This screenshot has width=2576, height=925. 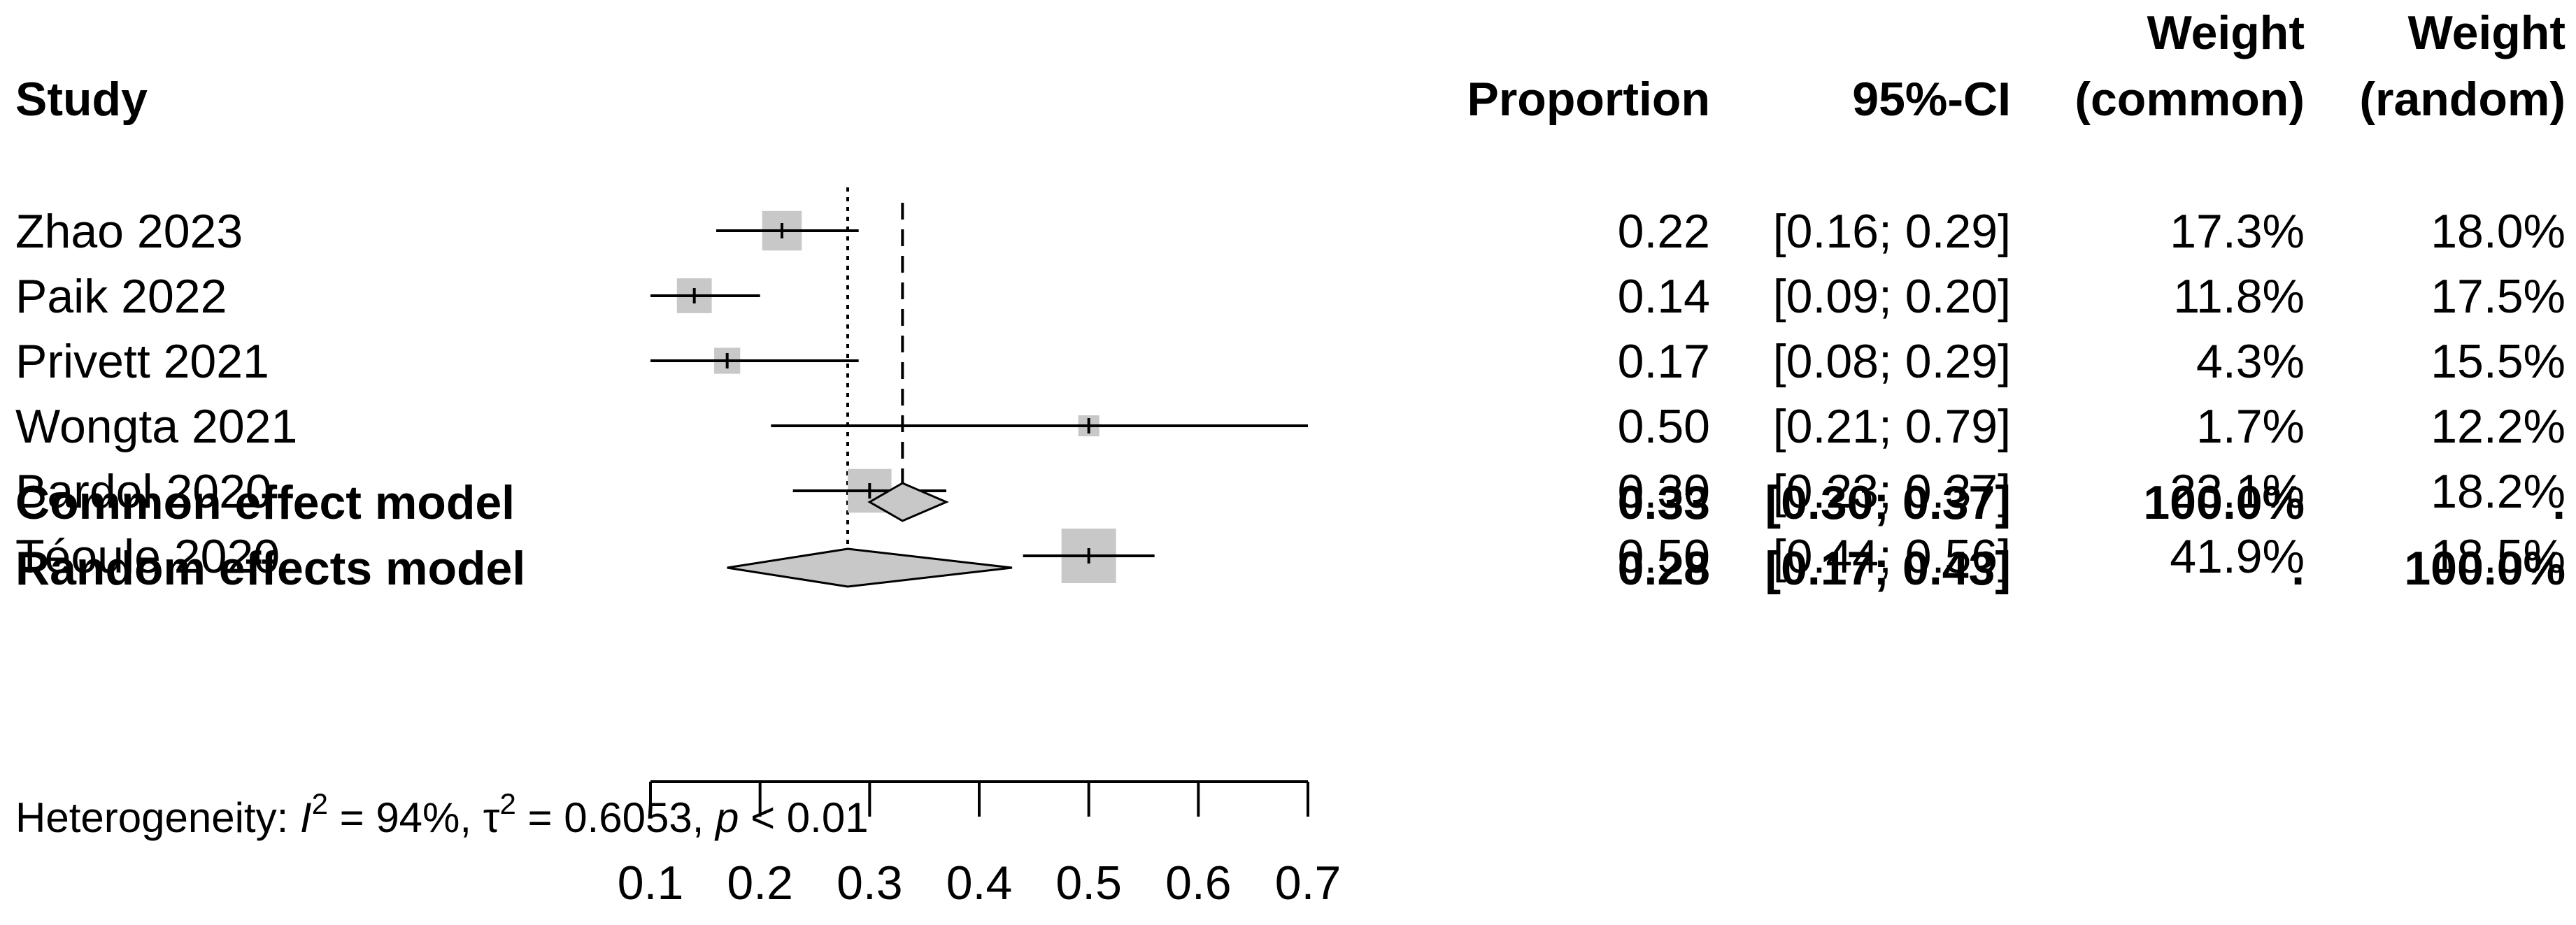 I want to click on x-axis-tick-label: 0.5, so click(x=1088, y=883).